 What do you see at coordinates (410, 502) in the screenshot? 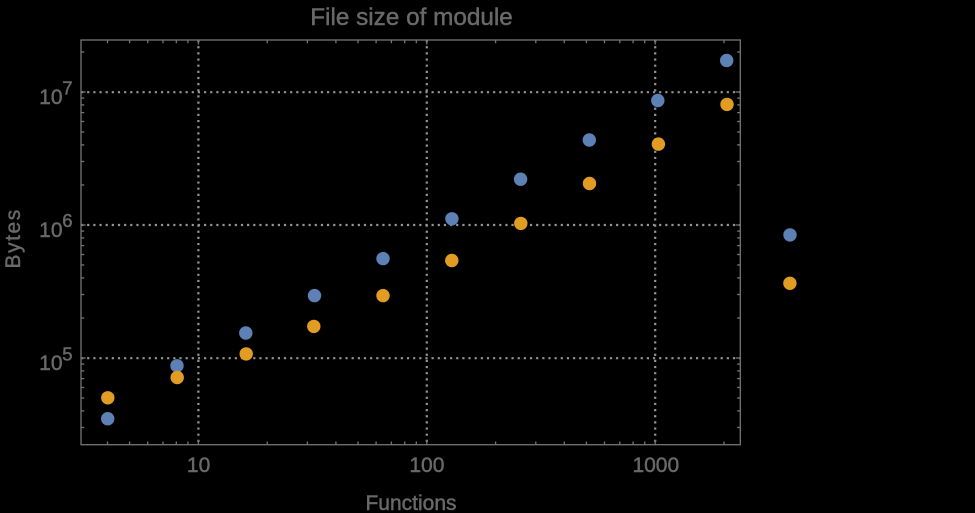
I see `svg-text: Functions` at bounding box center [410, 502].